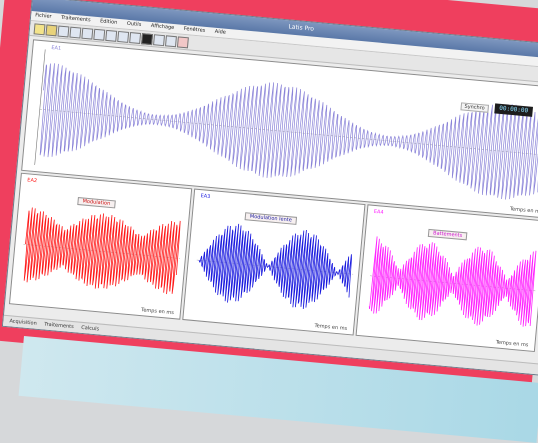 This screenshot has width=538, height=443. Describe the element at coordinates (99, 34) in the screenshot. I see `curve-icon` at that location.